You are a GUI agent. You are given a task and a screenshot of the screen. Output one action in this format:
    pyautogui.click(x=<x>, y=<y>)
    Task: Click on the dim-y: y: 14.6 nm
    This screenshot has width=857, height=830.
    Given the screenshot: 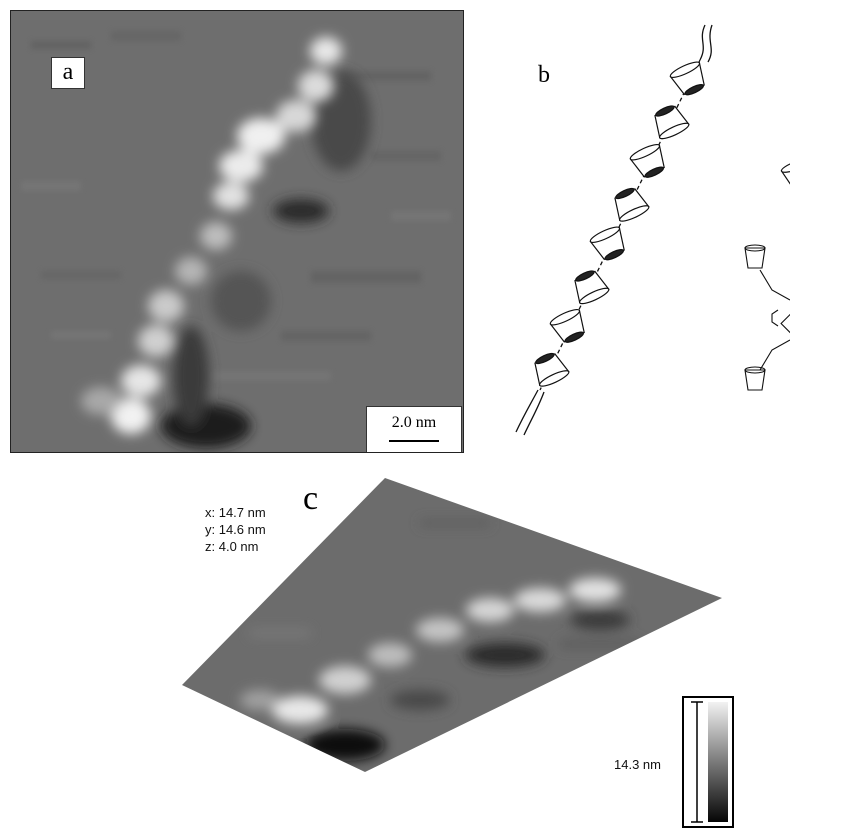 What is the action you would take?
    pyautogui.click(x=235, y=529)
    